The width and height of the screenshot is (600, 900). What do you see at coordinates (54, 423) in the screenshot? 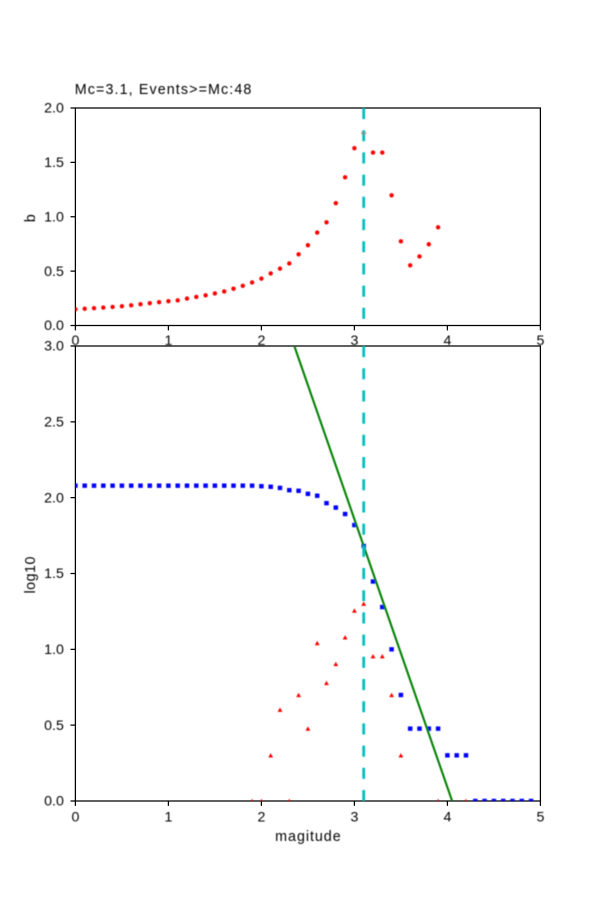
I see `svg-text: 2.5` at bounding box center [54, 423].